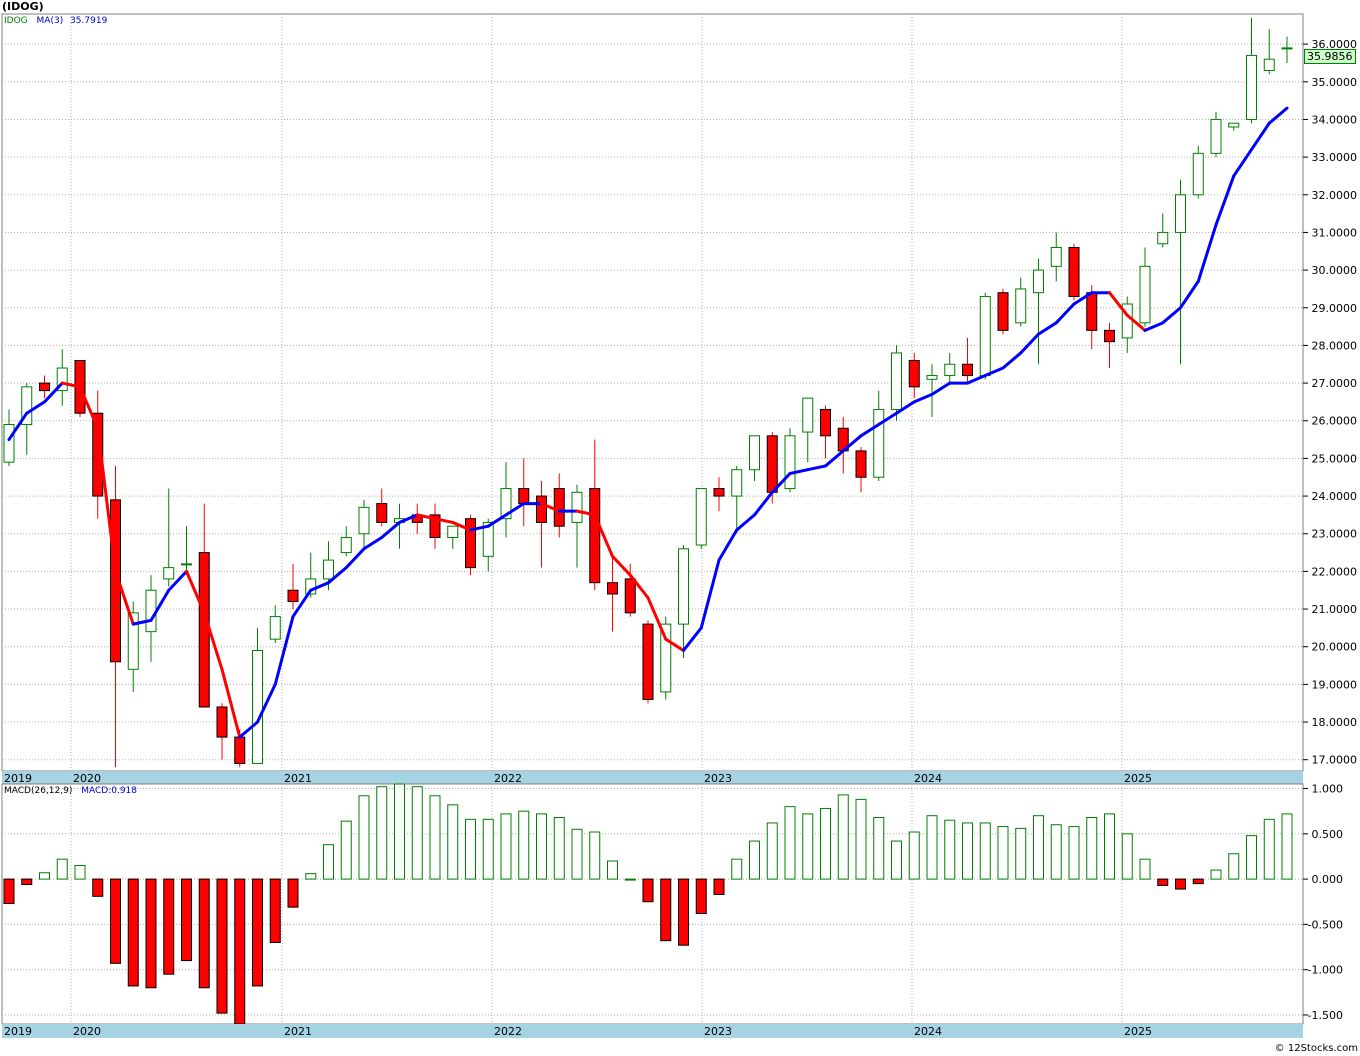  Describe the element at coordinates (1335, 345) in the screenshot. I see `price-ytick-label: 28.0000` at that location.